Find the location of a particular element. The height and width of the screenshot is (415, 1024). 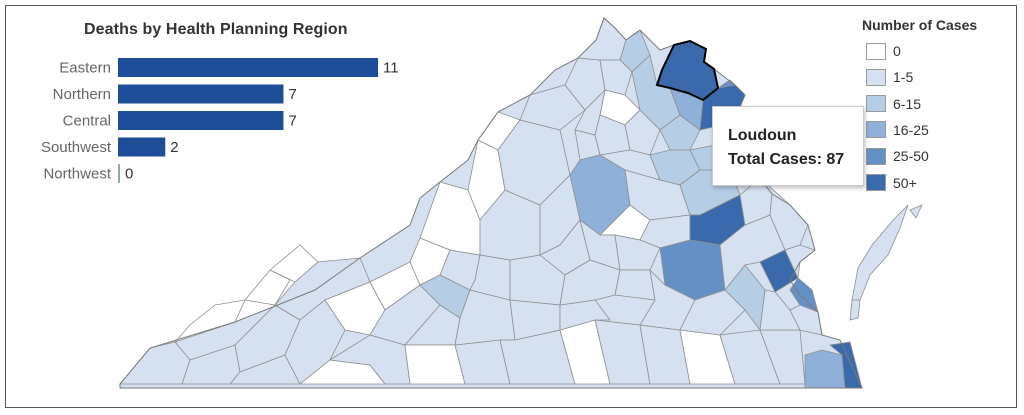

bar-value-label-northern: 7 is located at coordinates (292, 94).